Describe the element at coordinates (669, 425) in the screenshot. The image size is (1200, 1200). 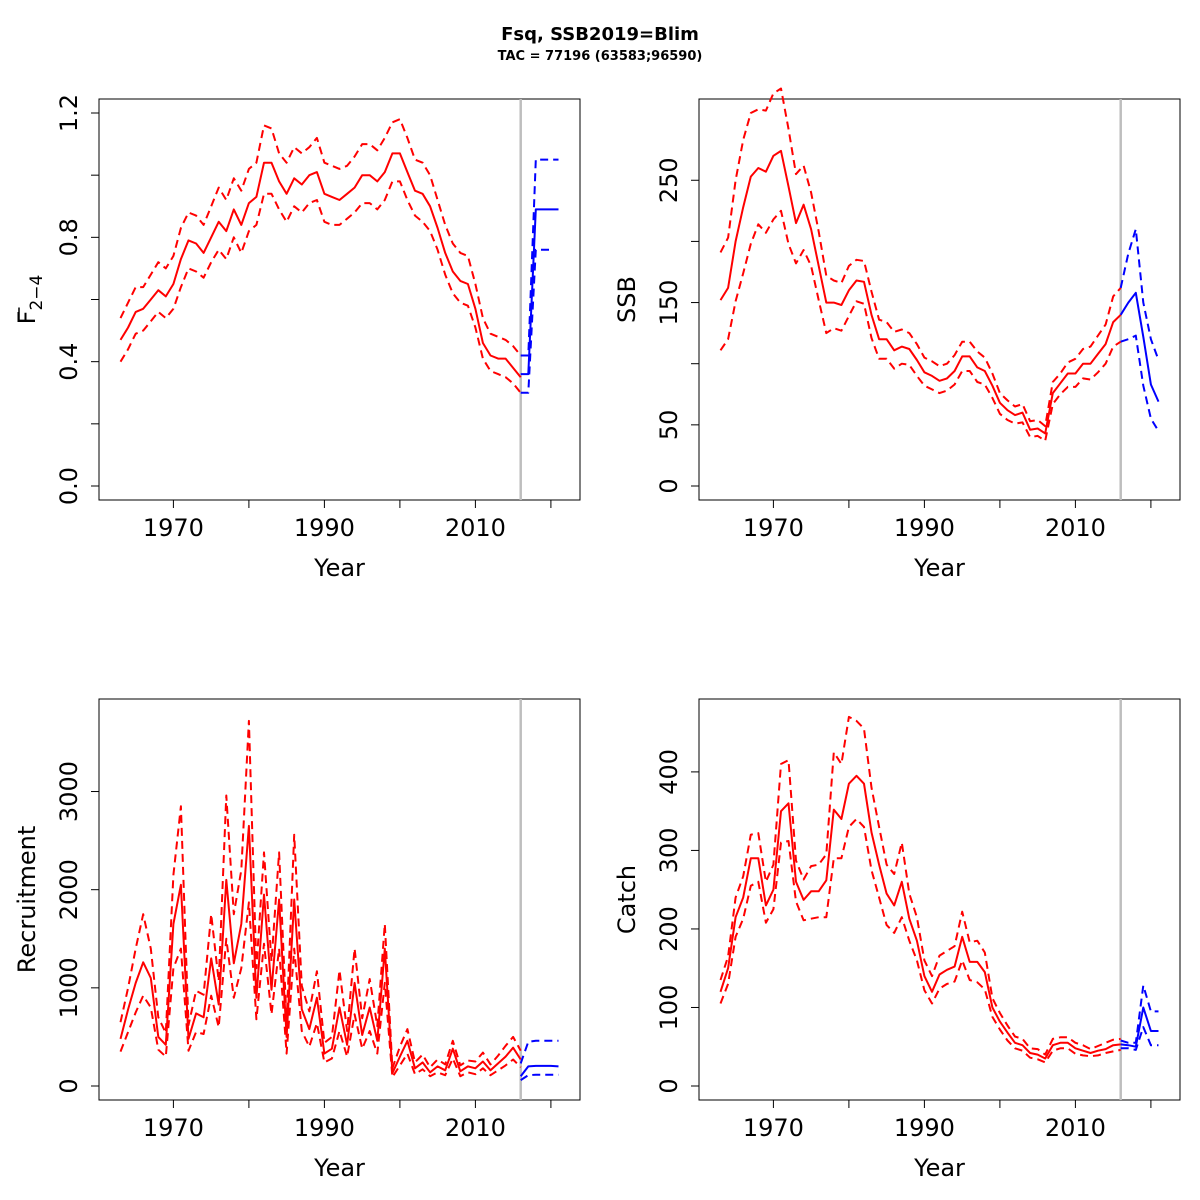
I see `y-tick-label: 50` at that location.